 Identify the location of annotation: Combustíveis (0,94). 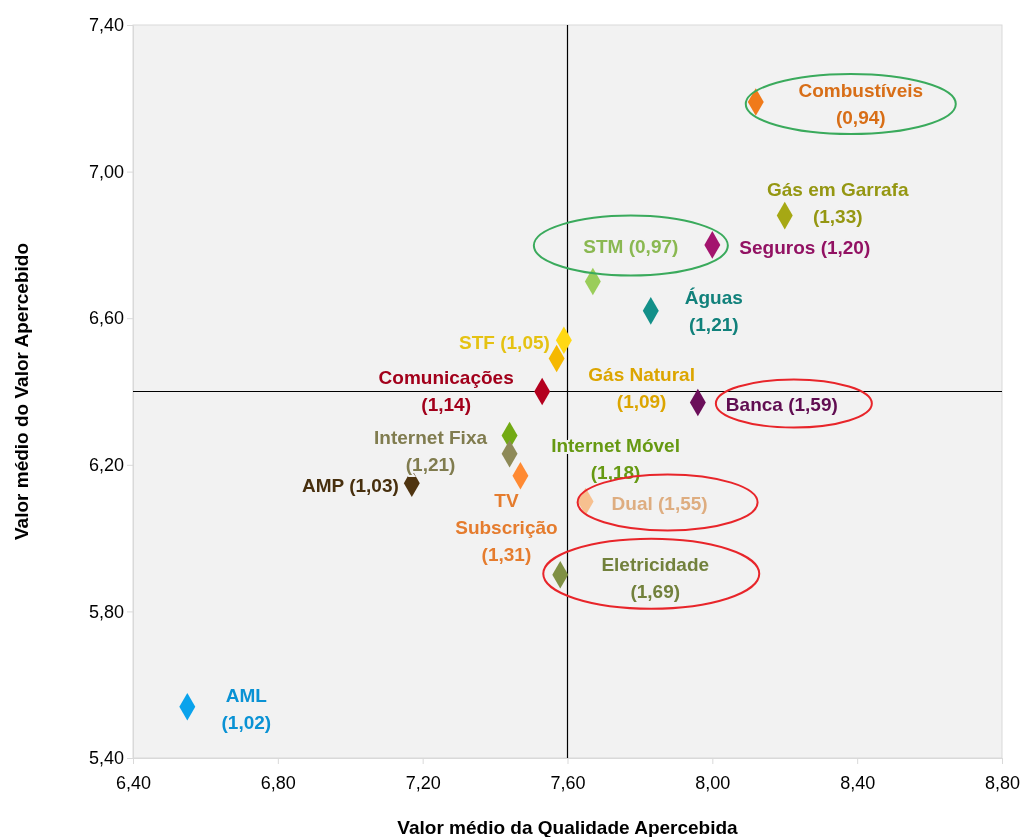
(861, 103).